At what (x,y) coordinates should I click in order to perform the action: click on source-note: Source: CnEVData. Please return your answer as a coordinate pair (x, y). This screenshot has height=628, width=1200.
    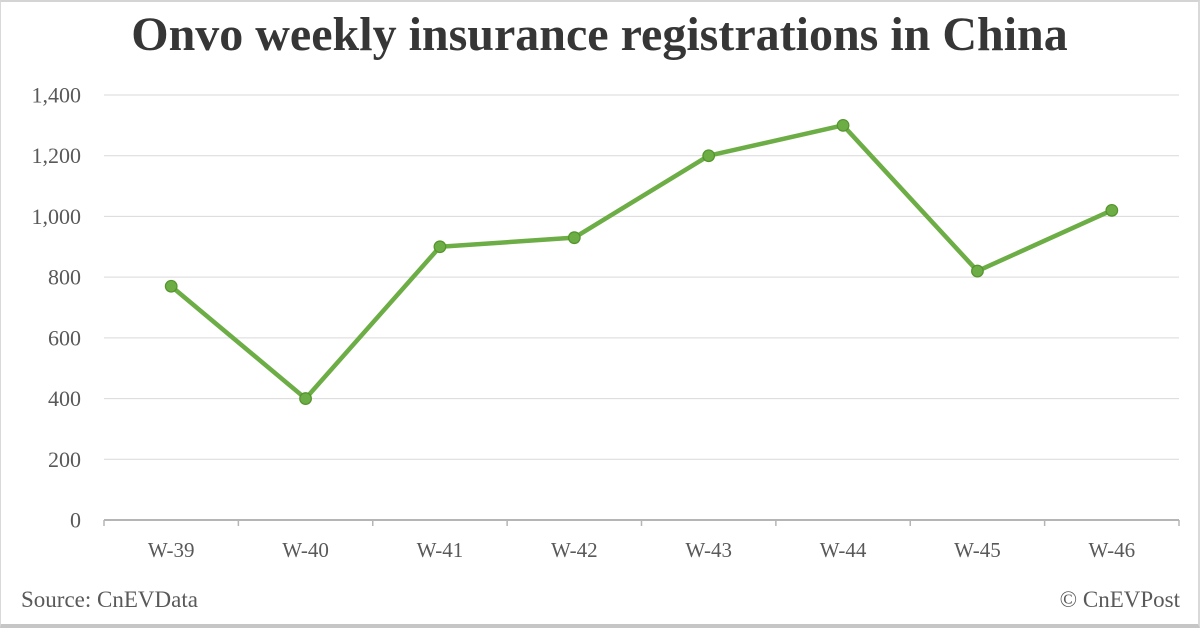
    Looking at the image, I should click on (109, 599).